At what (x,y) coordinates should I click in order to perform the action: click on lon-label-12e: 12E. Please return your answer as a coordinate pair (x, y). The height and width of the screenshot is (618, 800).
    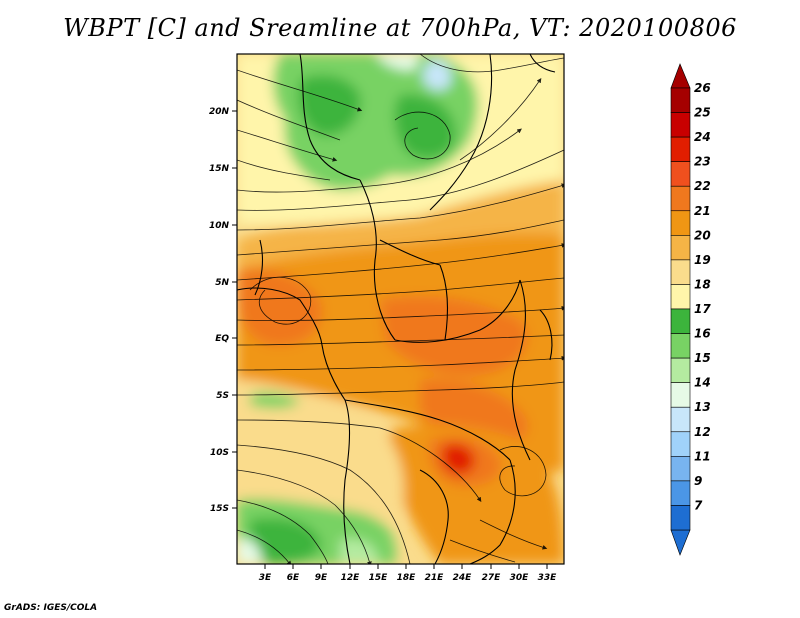
    Looking at the image, I should click on (351, 578).